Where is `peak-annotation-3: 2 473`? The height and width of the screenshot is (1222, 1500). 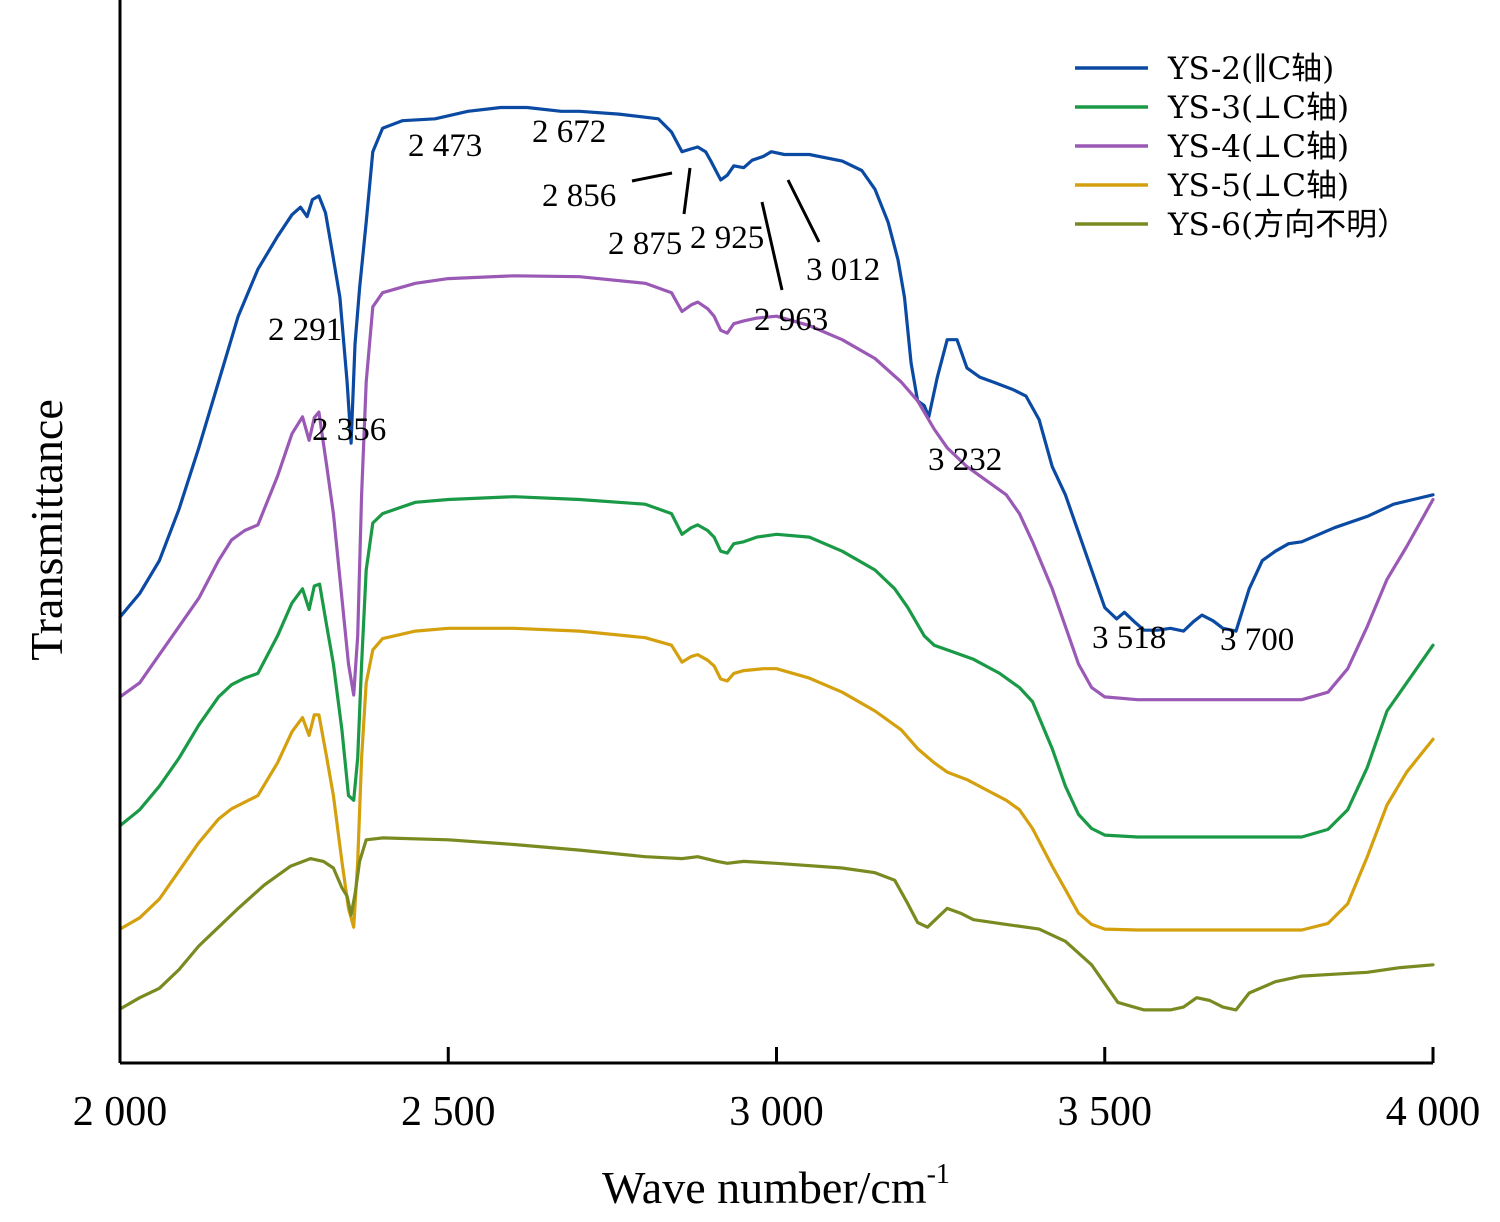
peak-annotation-3: 2 473 is located at coordinates (445, 146).